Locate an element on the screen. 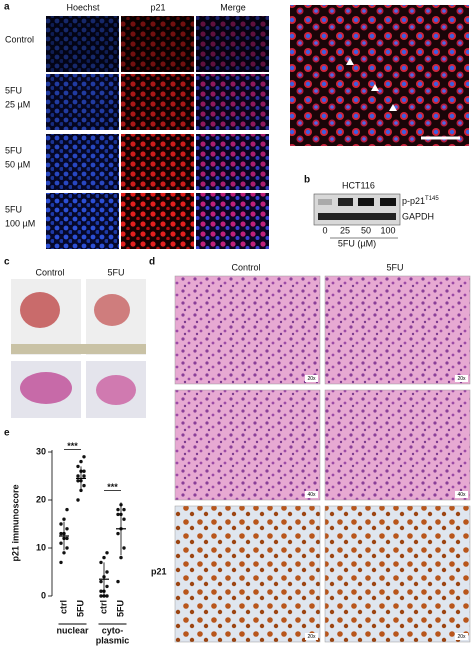  column-label: Hoechst is located at coordinates (83, 7).